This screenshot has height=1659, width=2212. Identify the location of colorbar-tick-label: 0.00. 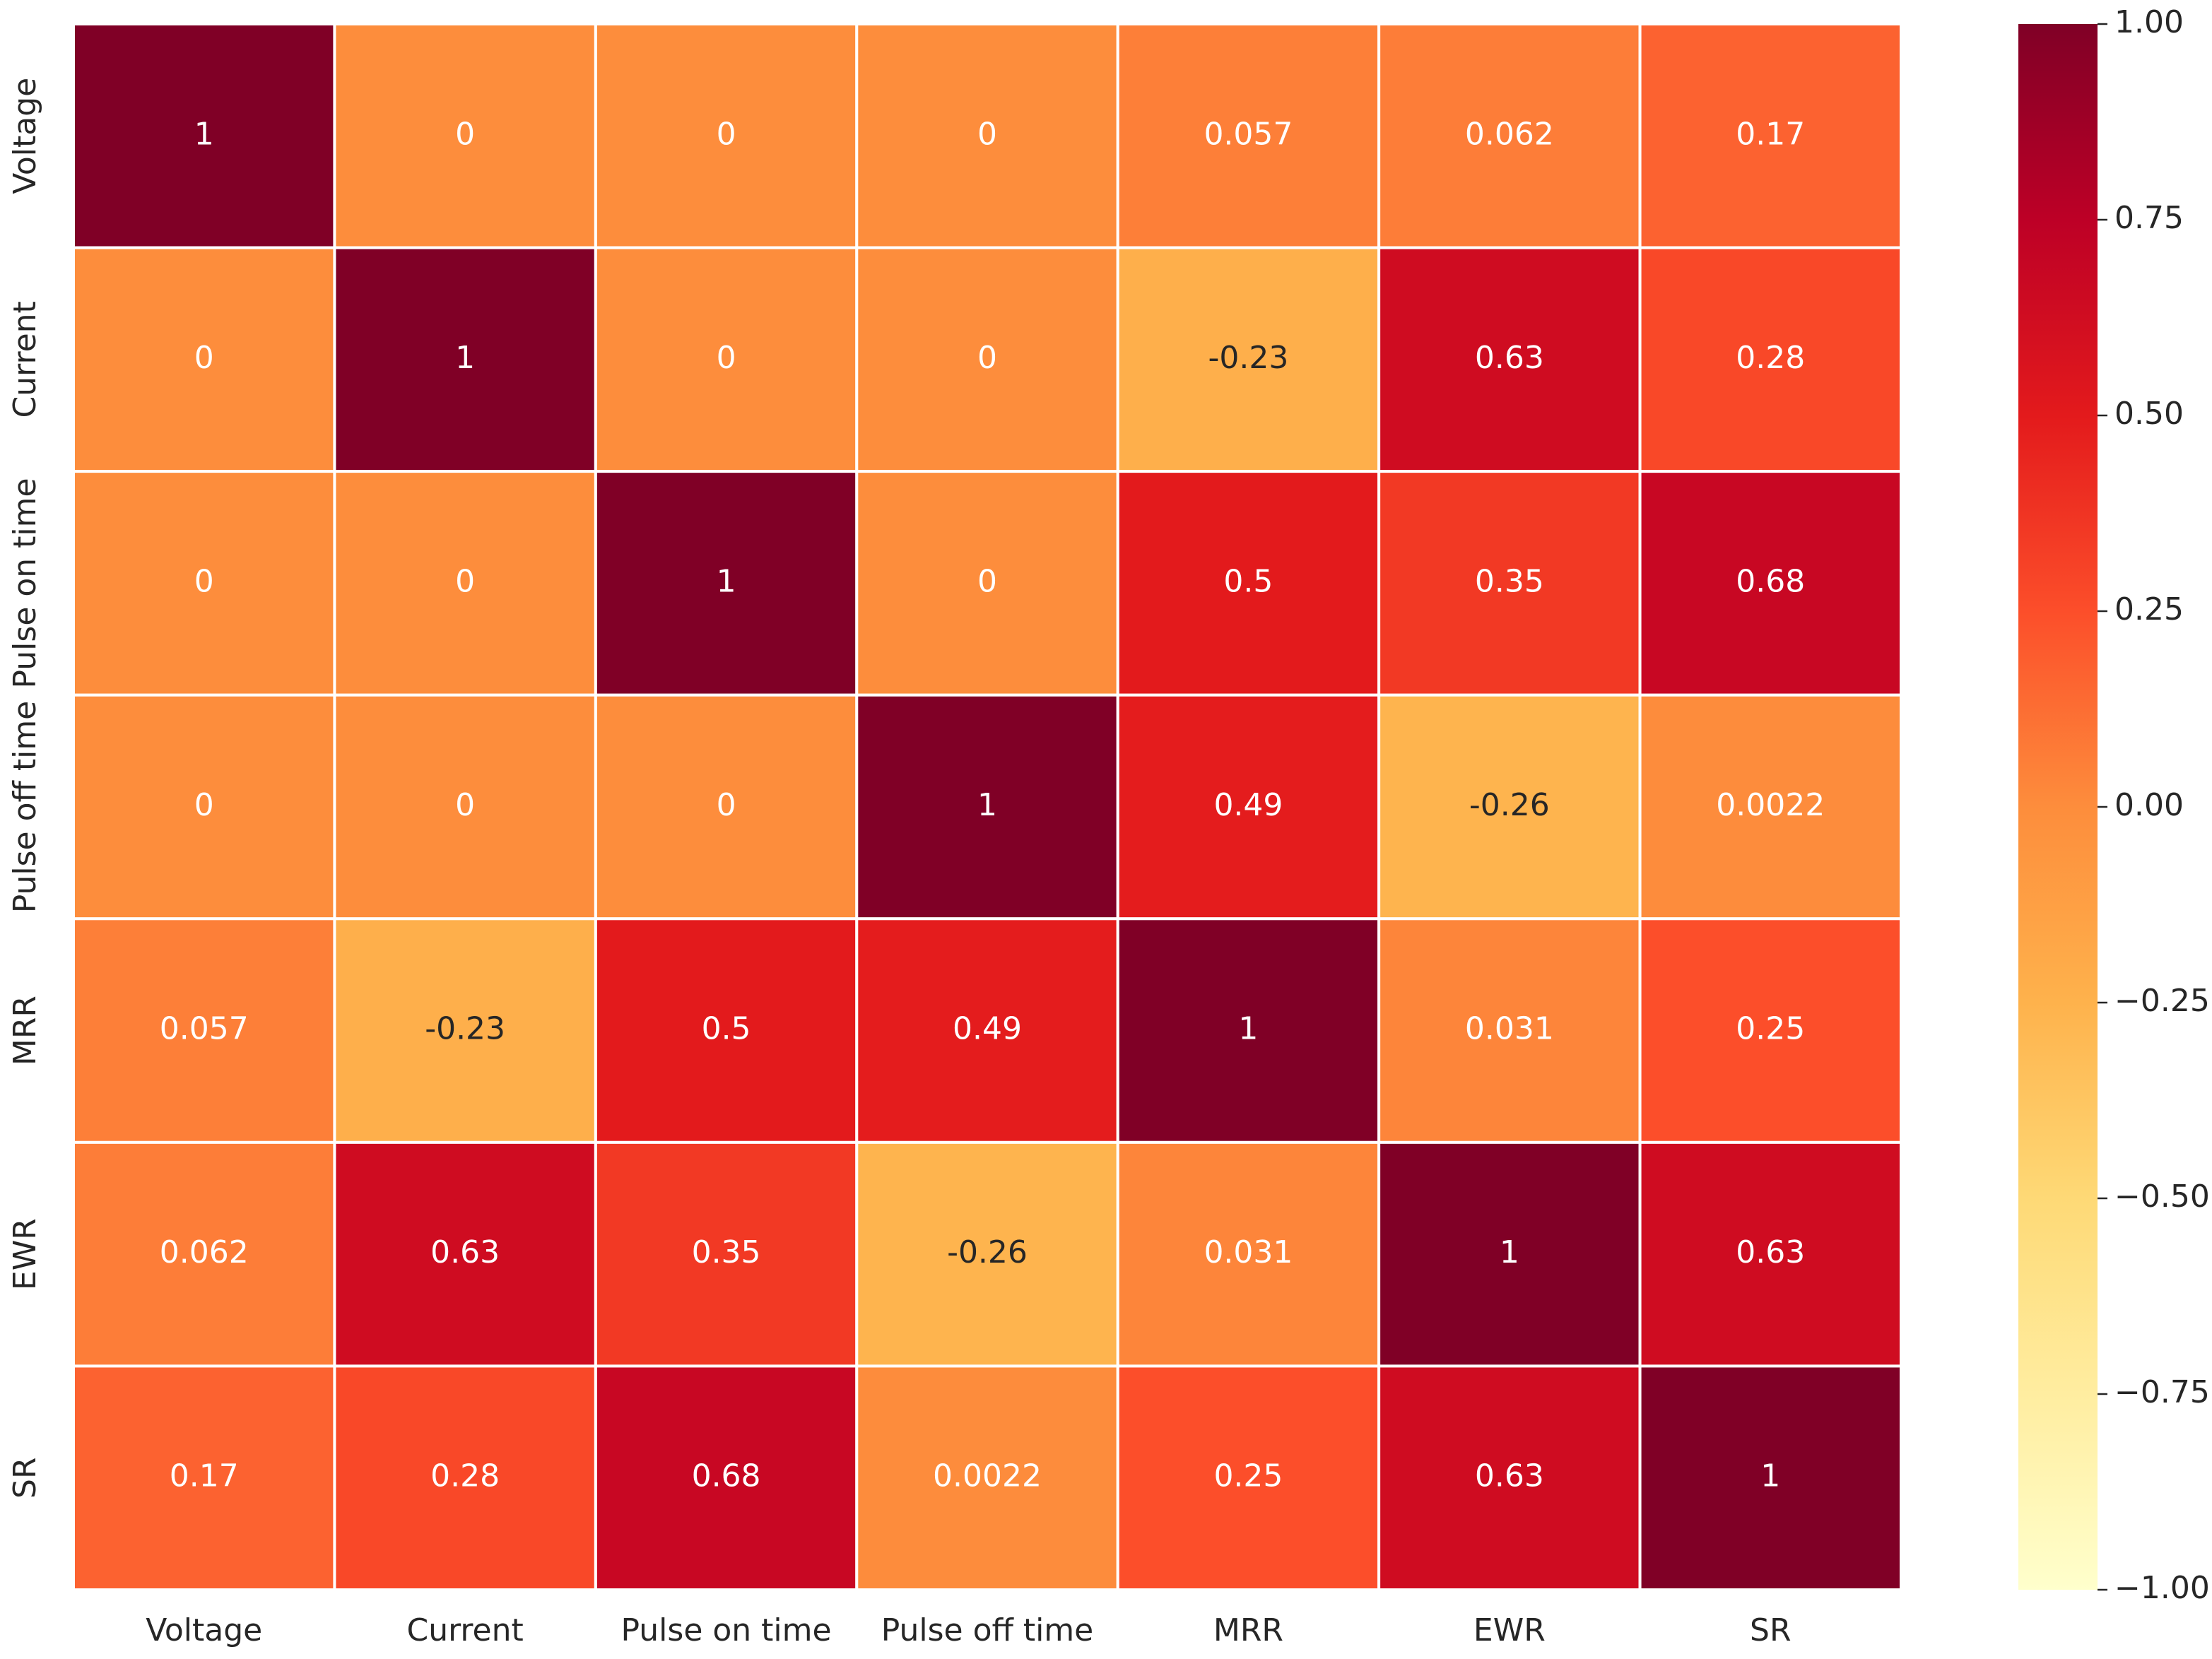
(2149, 805).